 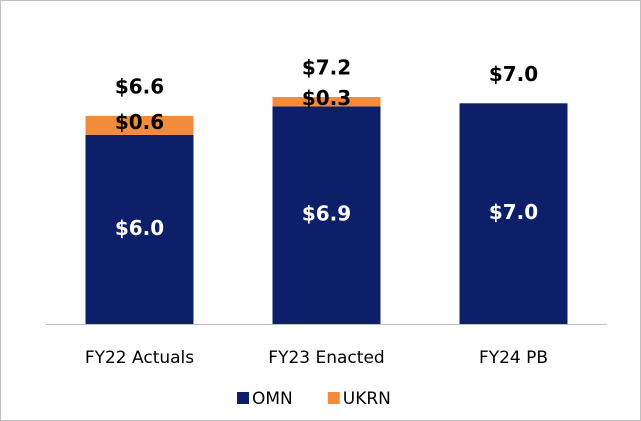 What do you see at coordinates (139, 86) in the screenshot?
I see `total-label: $6.6` at bounding box center [139, 86].